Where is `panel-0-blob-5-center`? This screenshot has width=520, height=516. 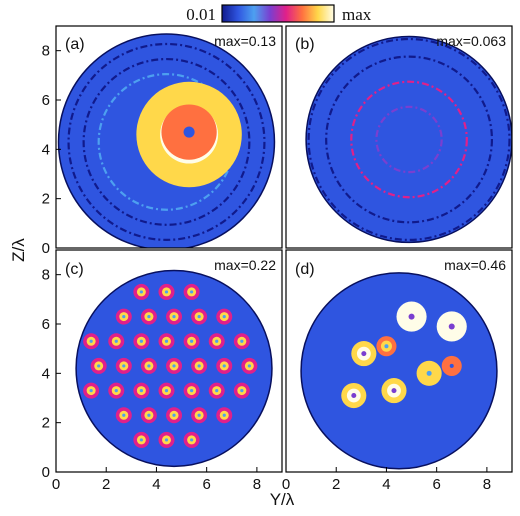 panel-0-blob-5-center is located at coordinates (189, 132).